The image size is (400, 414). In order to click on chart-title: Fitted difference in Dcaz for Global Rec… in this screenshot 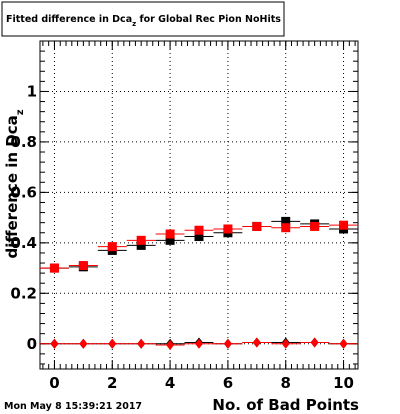, I will do `click(143, 21)`.